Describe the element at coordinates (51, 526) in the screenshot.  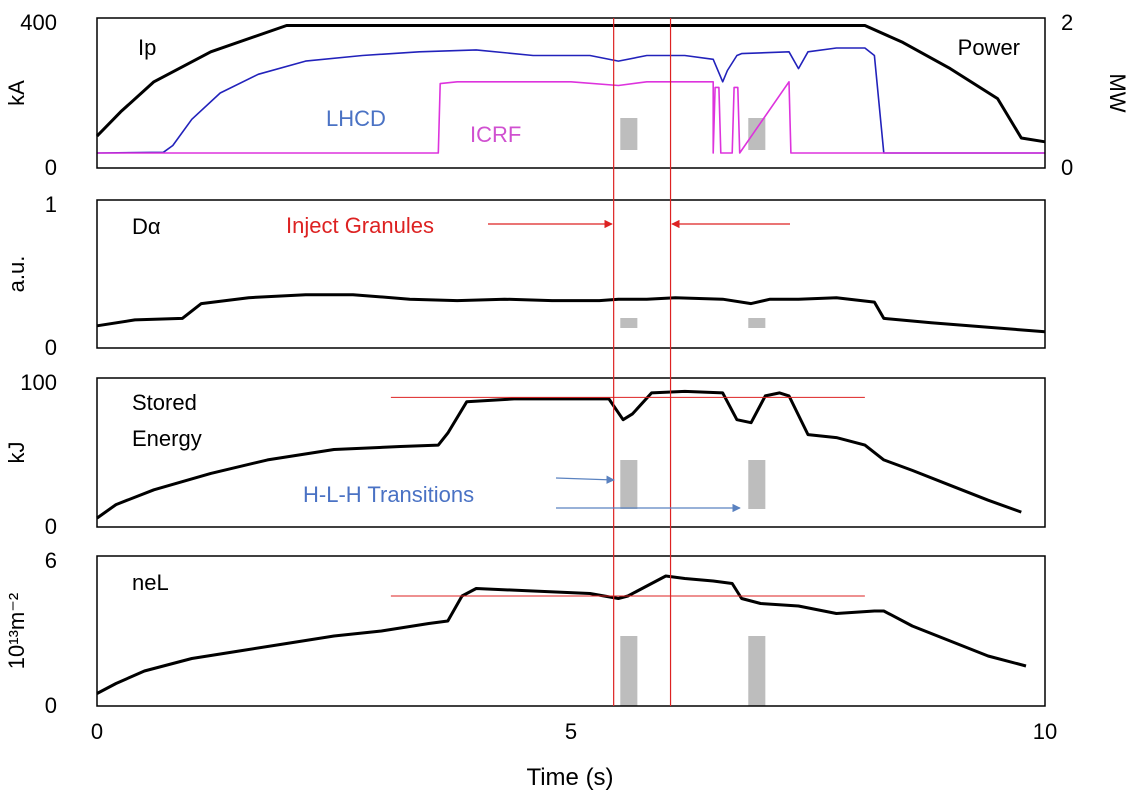
I see `y-tick-label-p3-low: 0` at that location.